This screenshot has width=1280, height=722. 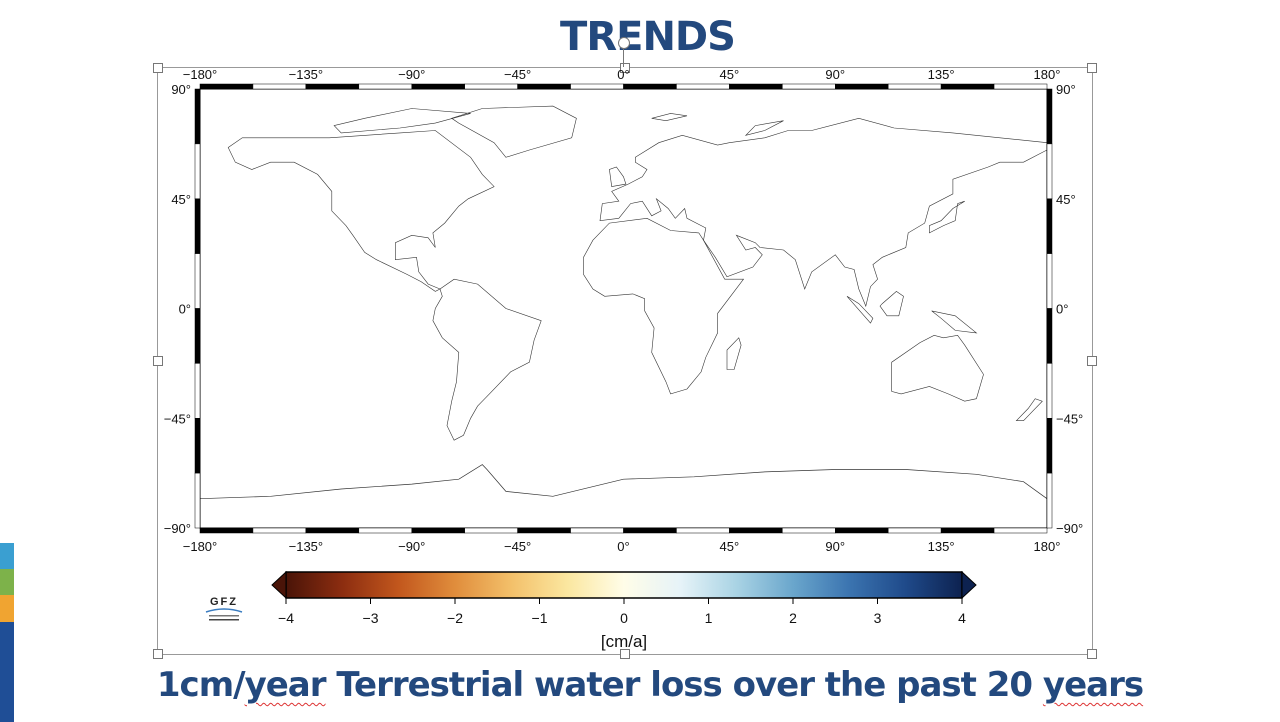 I want to click on resize-handle-sw, so click(x=158, y=654).